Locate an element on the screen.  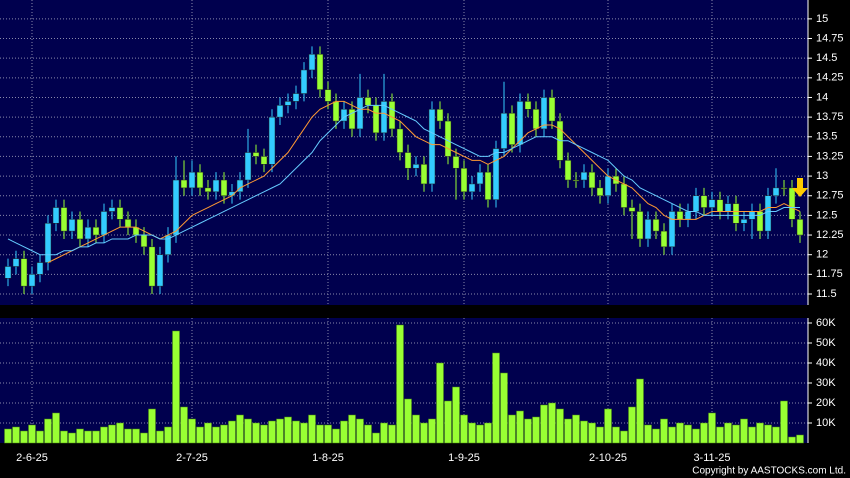
x-tick-label: 2-6-25 is located at coordinates (32, 458).